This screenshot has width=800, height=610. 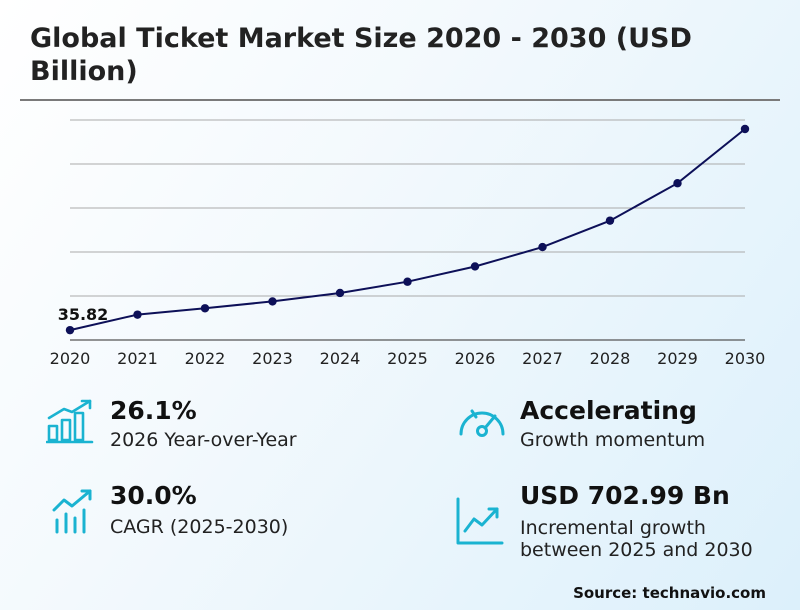 I want to click on kpi-momentum-value: Accelerating, so click(x=608, y=410).